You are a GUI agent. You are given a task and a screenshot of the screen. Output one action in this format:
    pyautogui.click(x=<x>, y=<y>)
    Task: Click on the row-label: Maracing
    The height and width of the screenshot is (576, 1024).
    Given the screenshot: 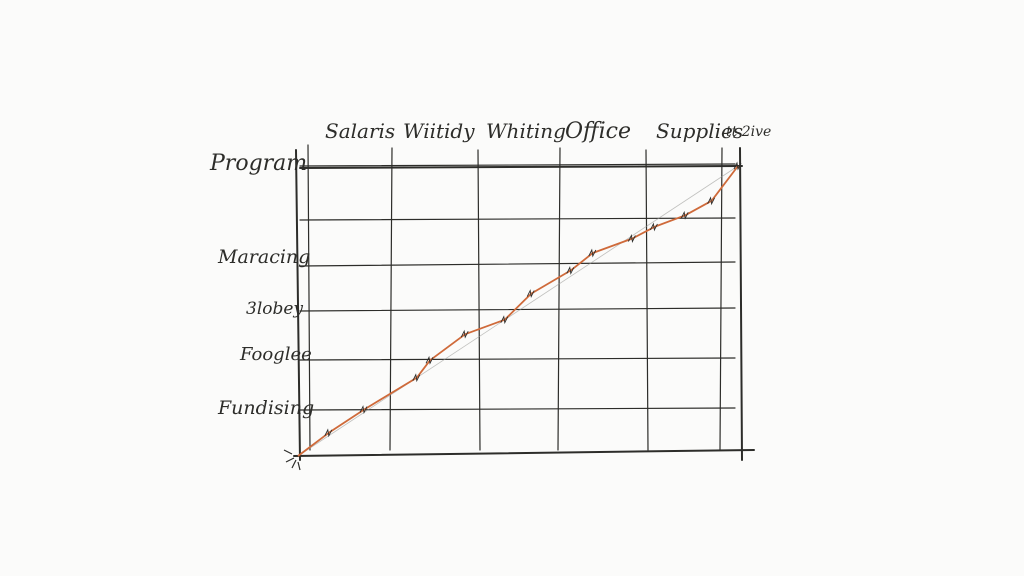 What is the action you would take?
    pyautogui.click(x=263, y=257)
    